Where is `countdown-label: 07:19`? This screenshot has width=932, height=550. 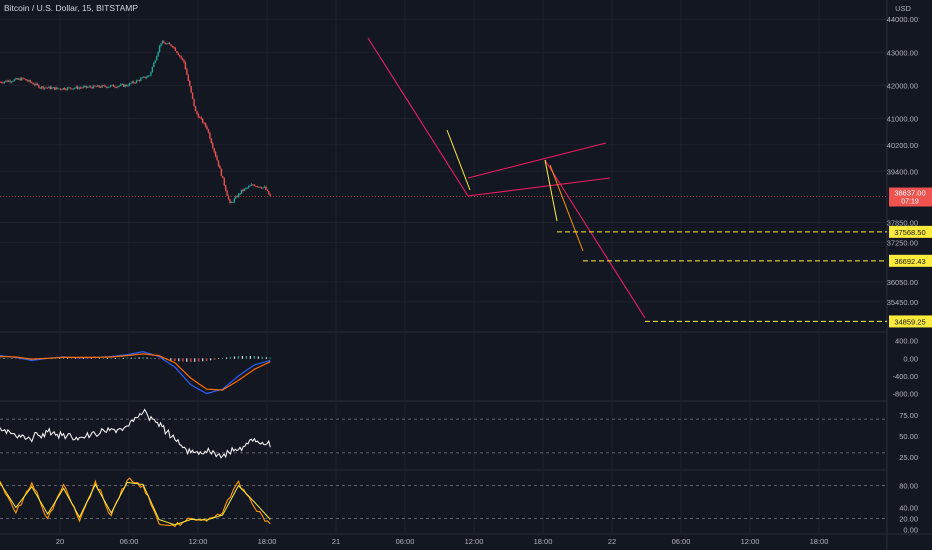
countdown-label: 07:19 is located at coordinates (910, 202).